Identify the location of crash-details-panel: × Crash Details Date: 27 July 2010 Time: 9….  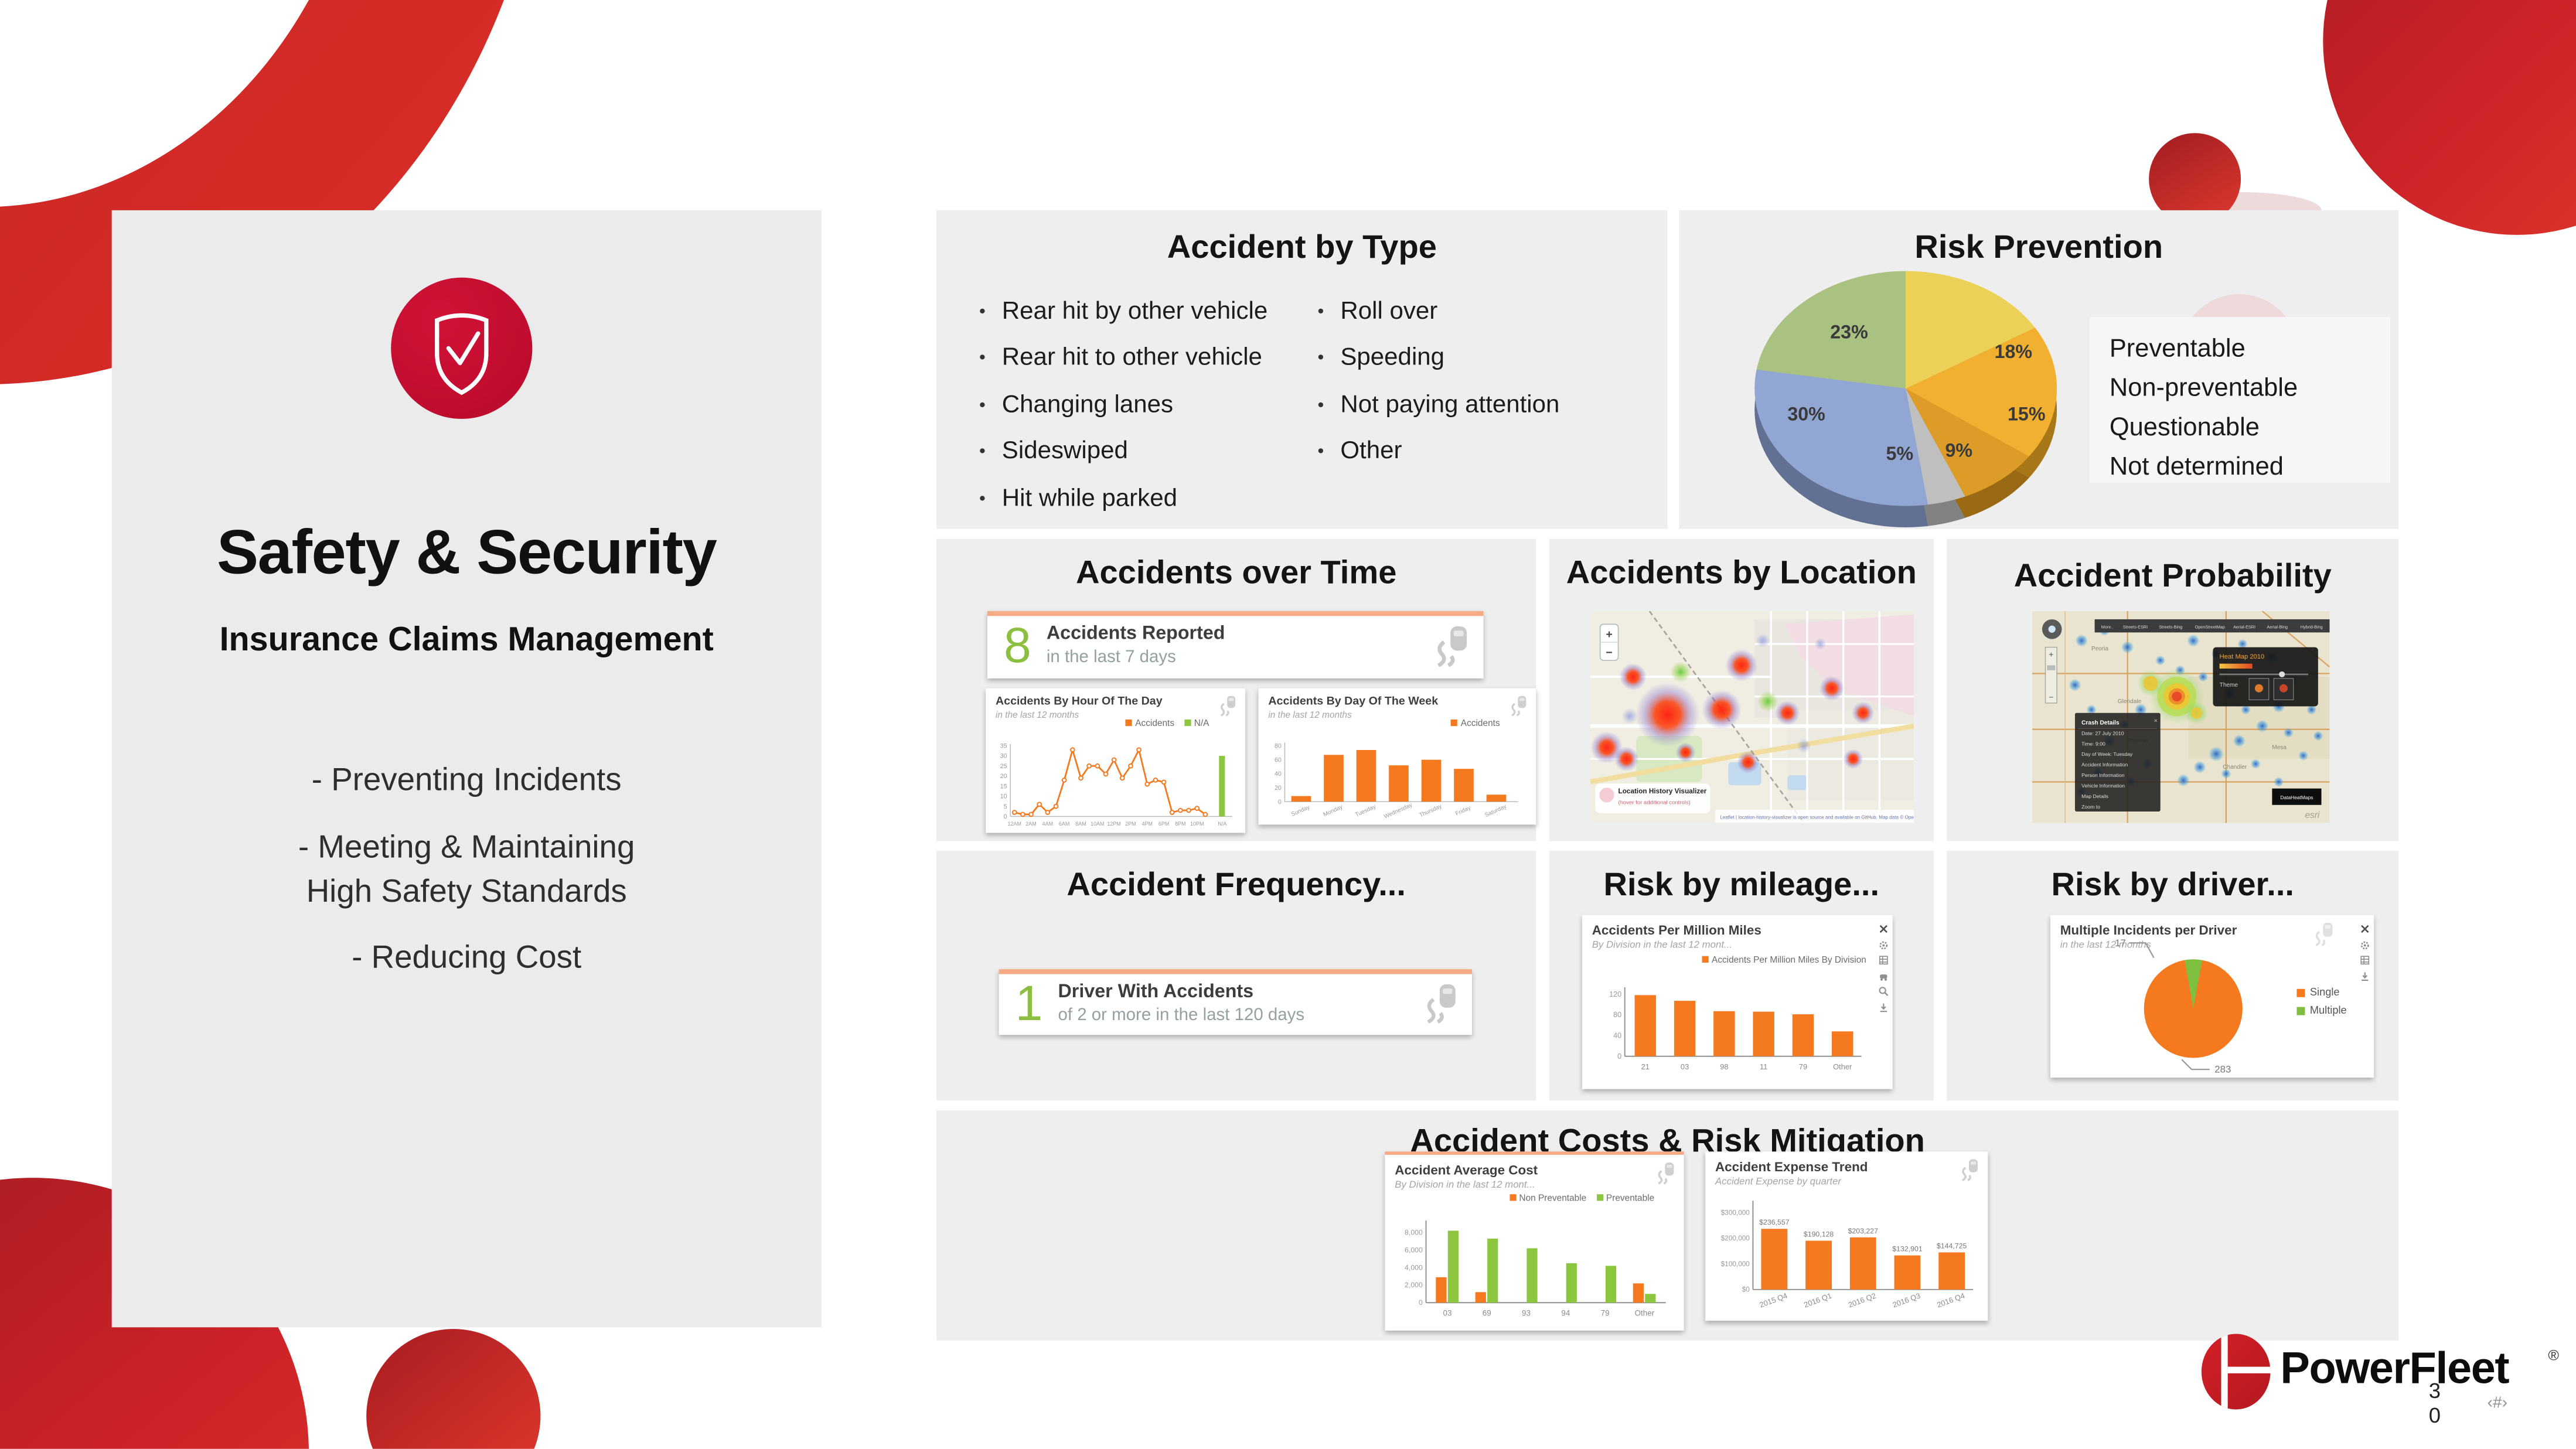
(2117, 762).